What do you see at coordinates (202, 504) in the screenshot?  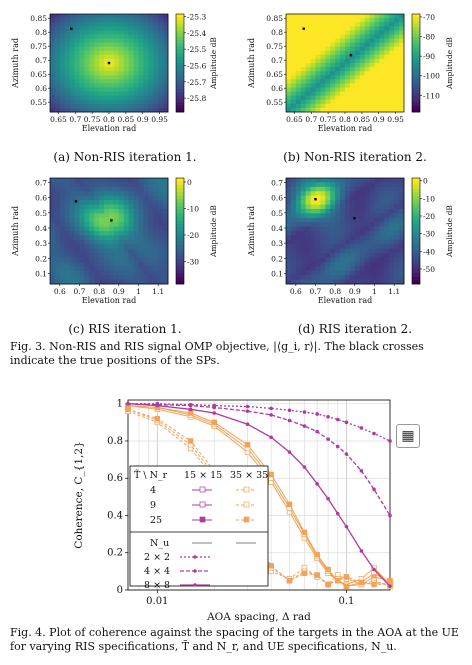 I see `legend-marker` at bounding box center [202, 504].